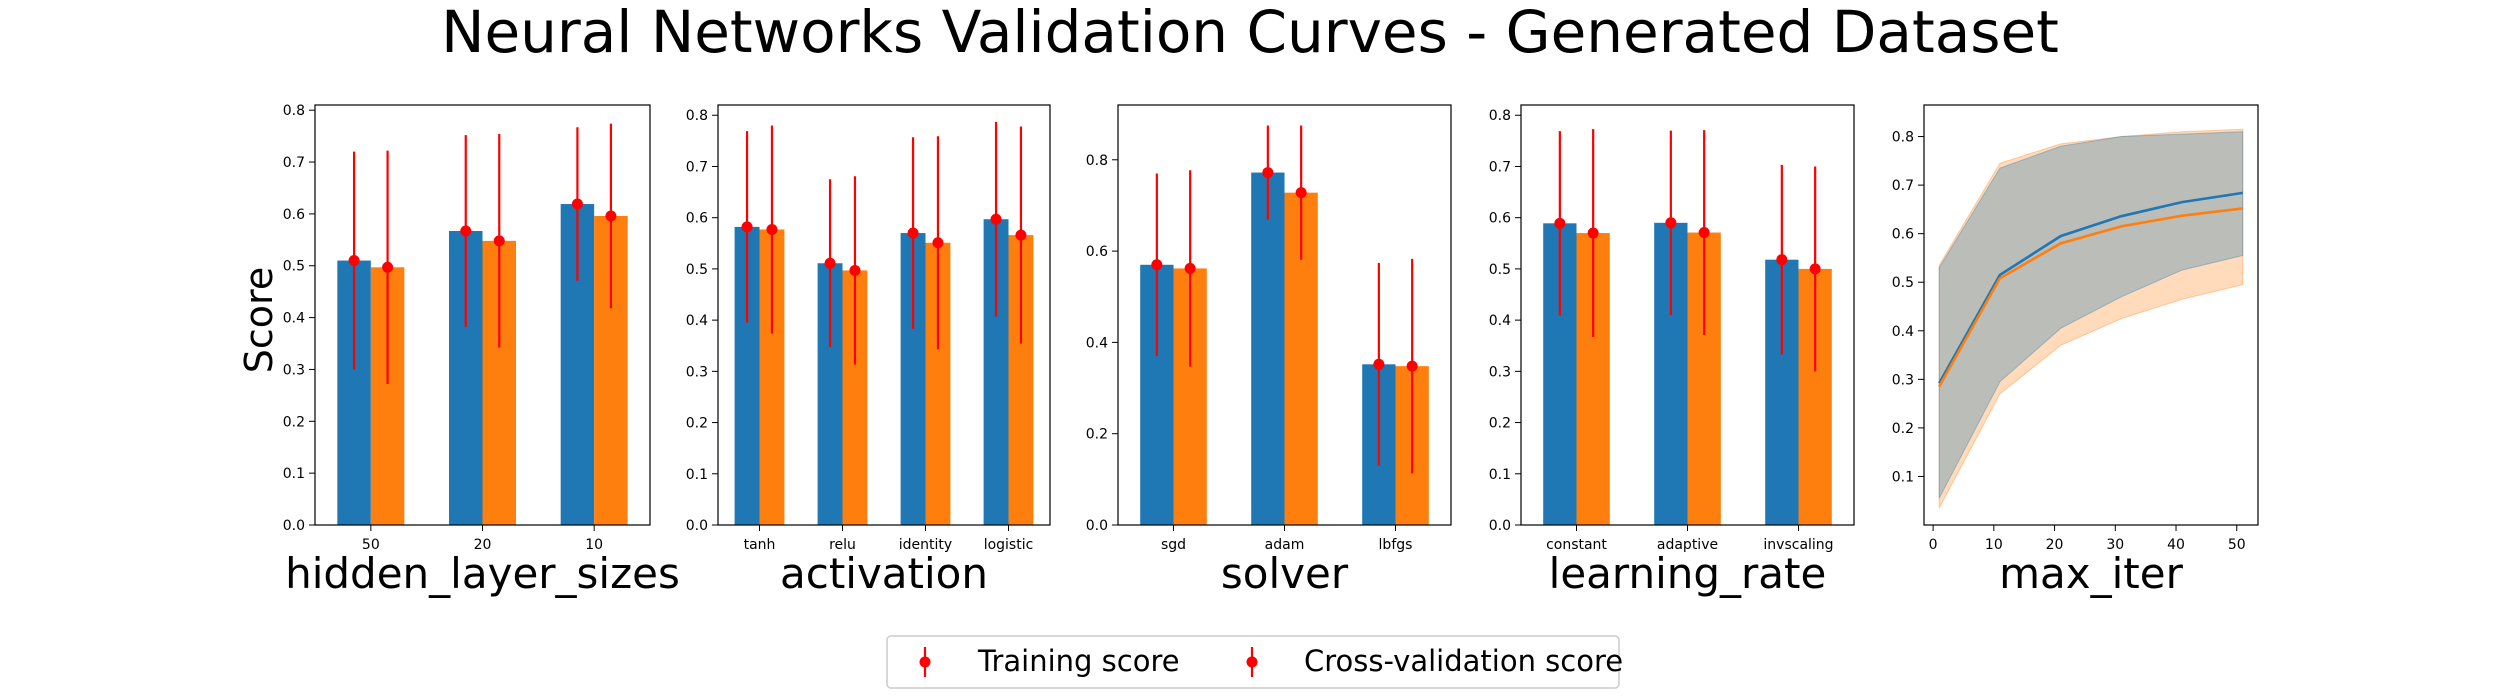 The image size is (2500, 700). What do you see at coordinates (594, 545) in the screenshot?
I see `x-tick-label: 10` at bounding box center [594, 545].